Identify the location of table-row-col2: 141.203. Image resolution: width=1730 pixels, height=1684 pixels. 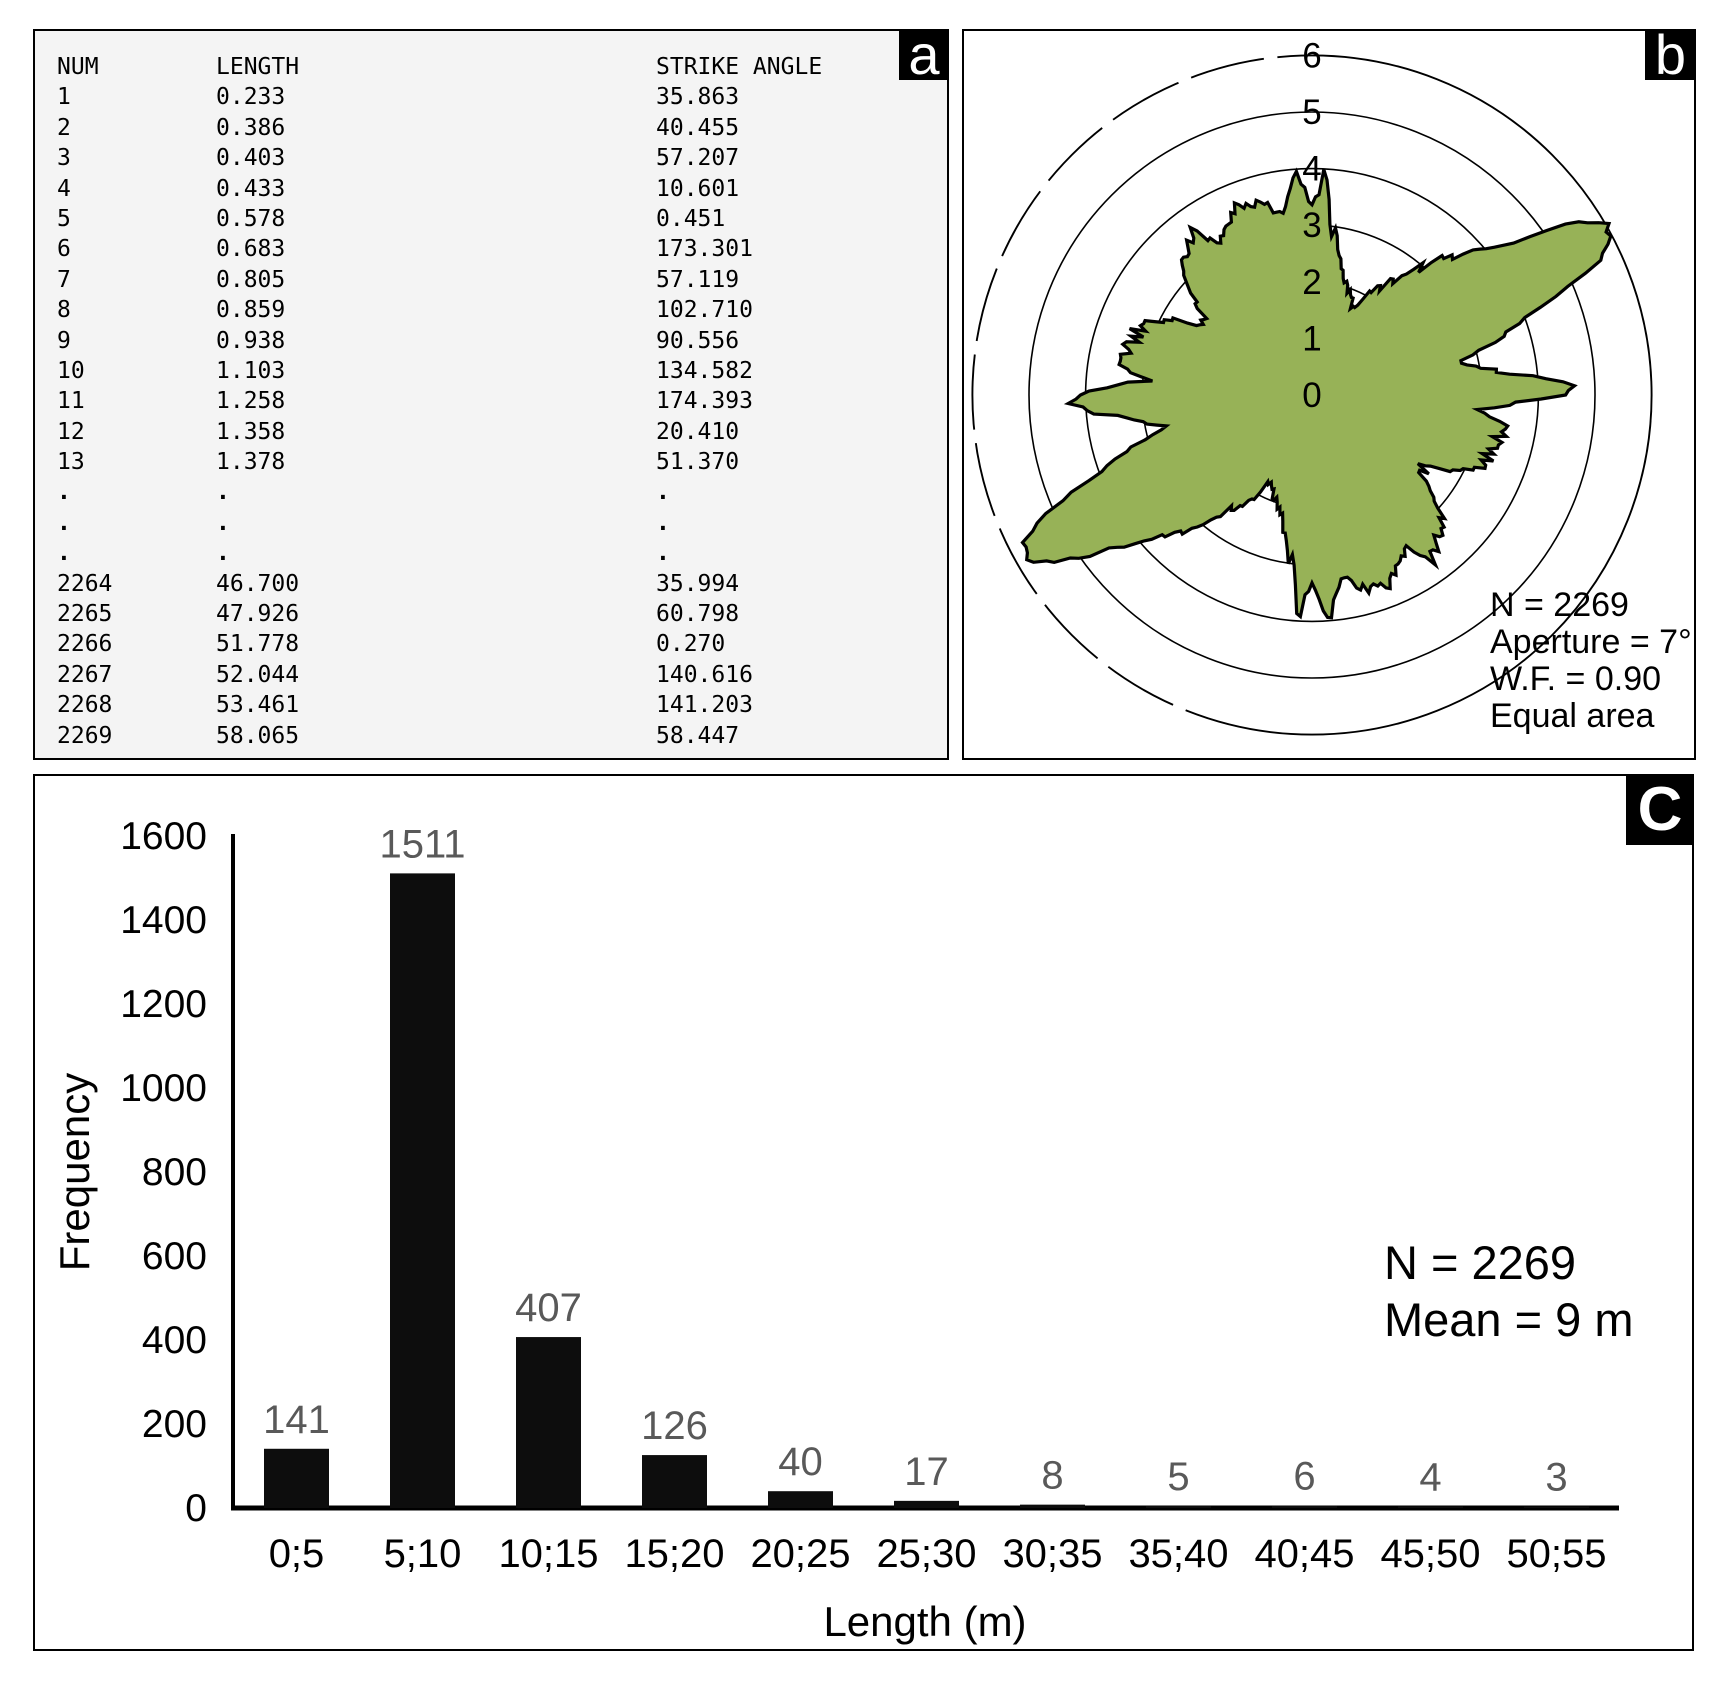
(704, 705).